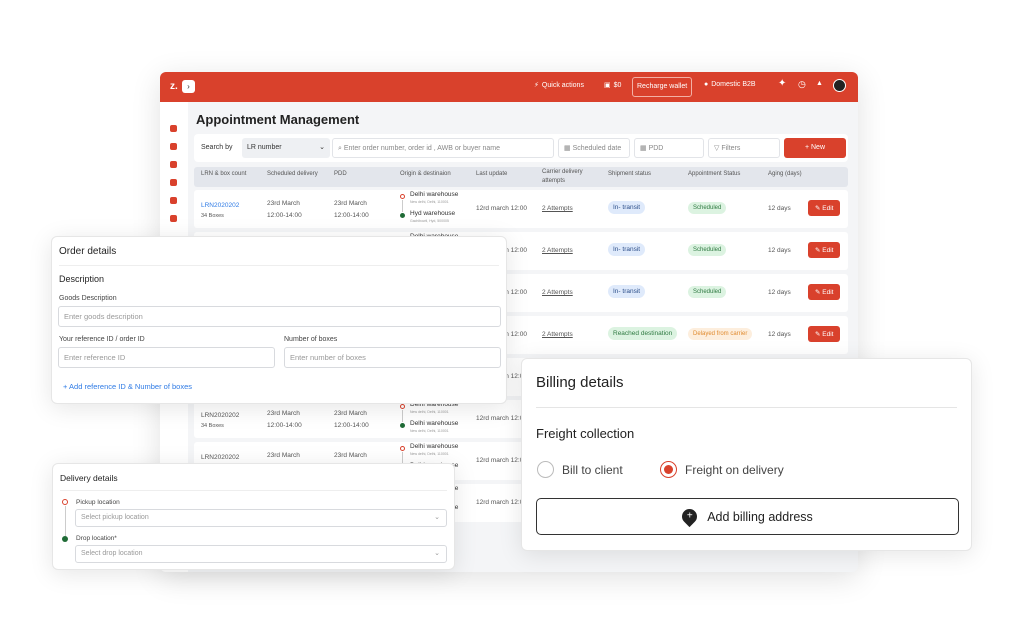  I want to click on column-header: Carrier delivery attempts, so click(562, 176).